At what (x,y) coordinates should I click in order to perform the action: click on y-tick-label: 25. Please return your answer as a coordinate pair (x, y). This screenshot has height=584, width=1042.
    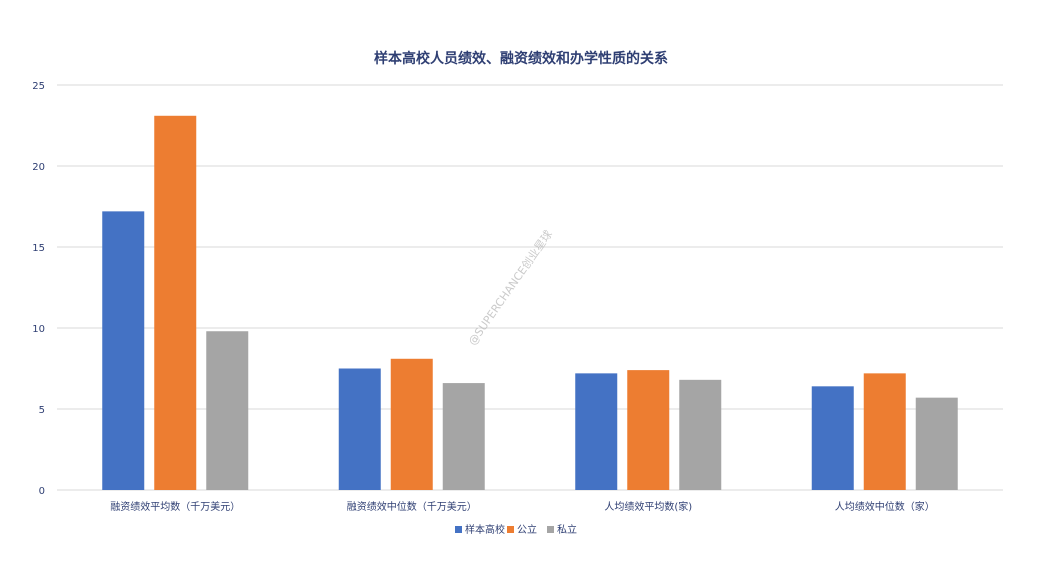
    Looking at the image, I should click on (38, 86).